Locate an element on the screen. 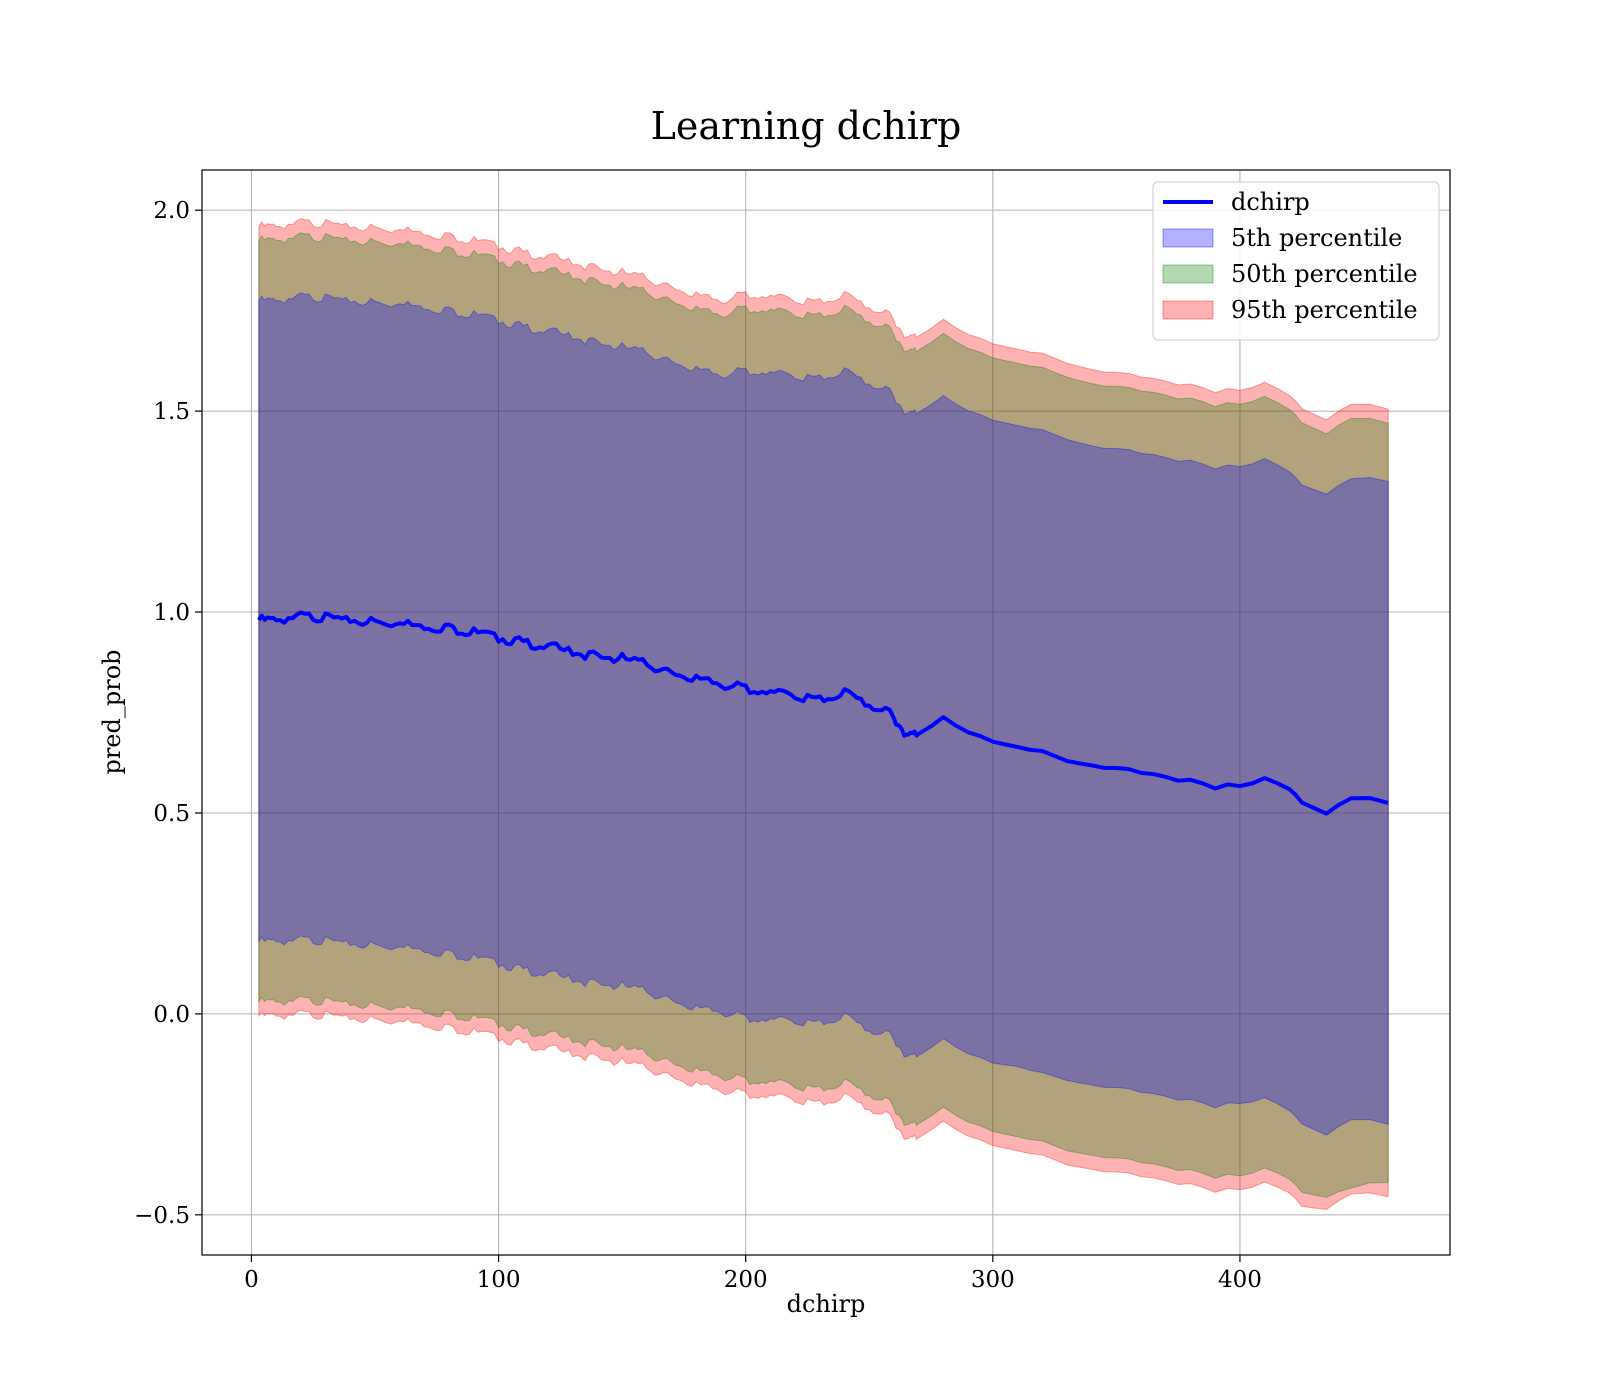 Image resolution: width=1600 pixels, height=1400 pixels. y-tick-label: 0.0 is located at coordinates (171, 1015).